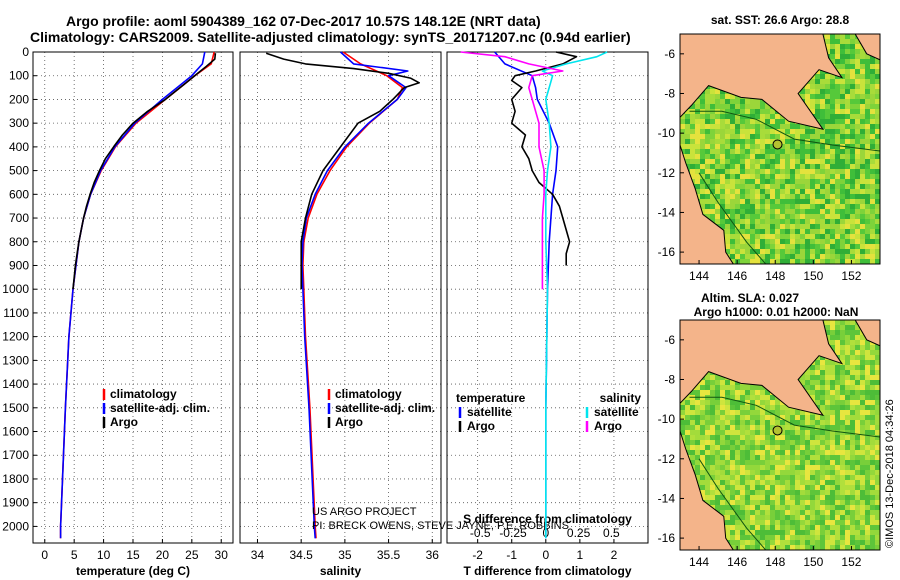  What do you see at coordinates (611, 533) in the screenshot?
I see `s-difference-tick-label: 0.5` at bounding box center [611, 533].